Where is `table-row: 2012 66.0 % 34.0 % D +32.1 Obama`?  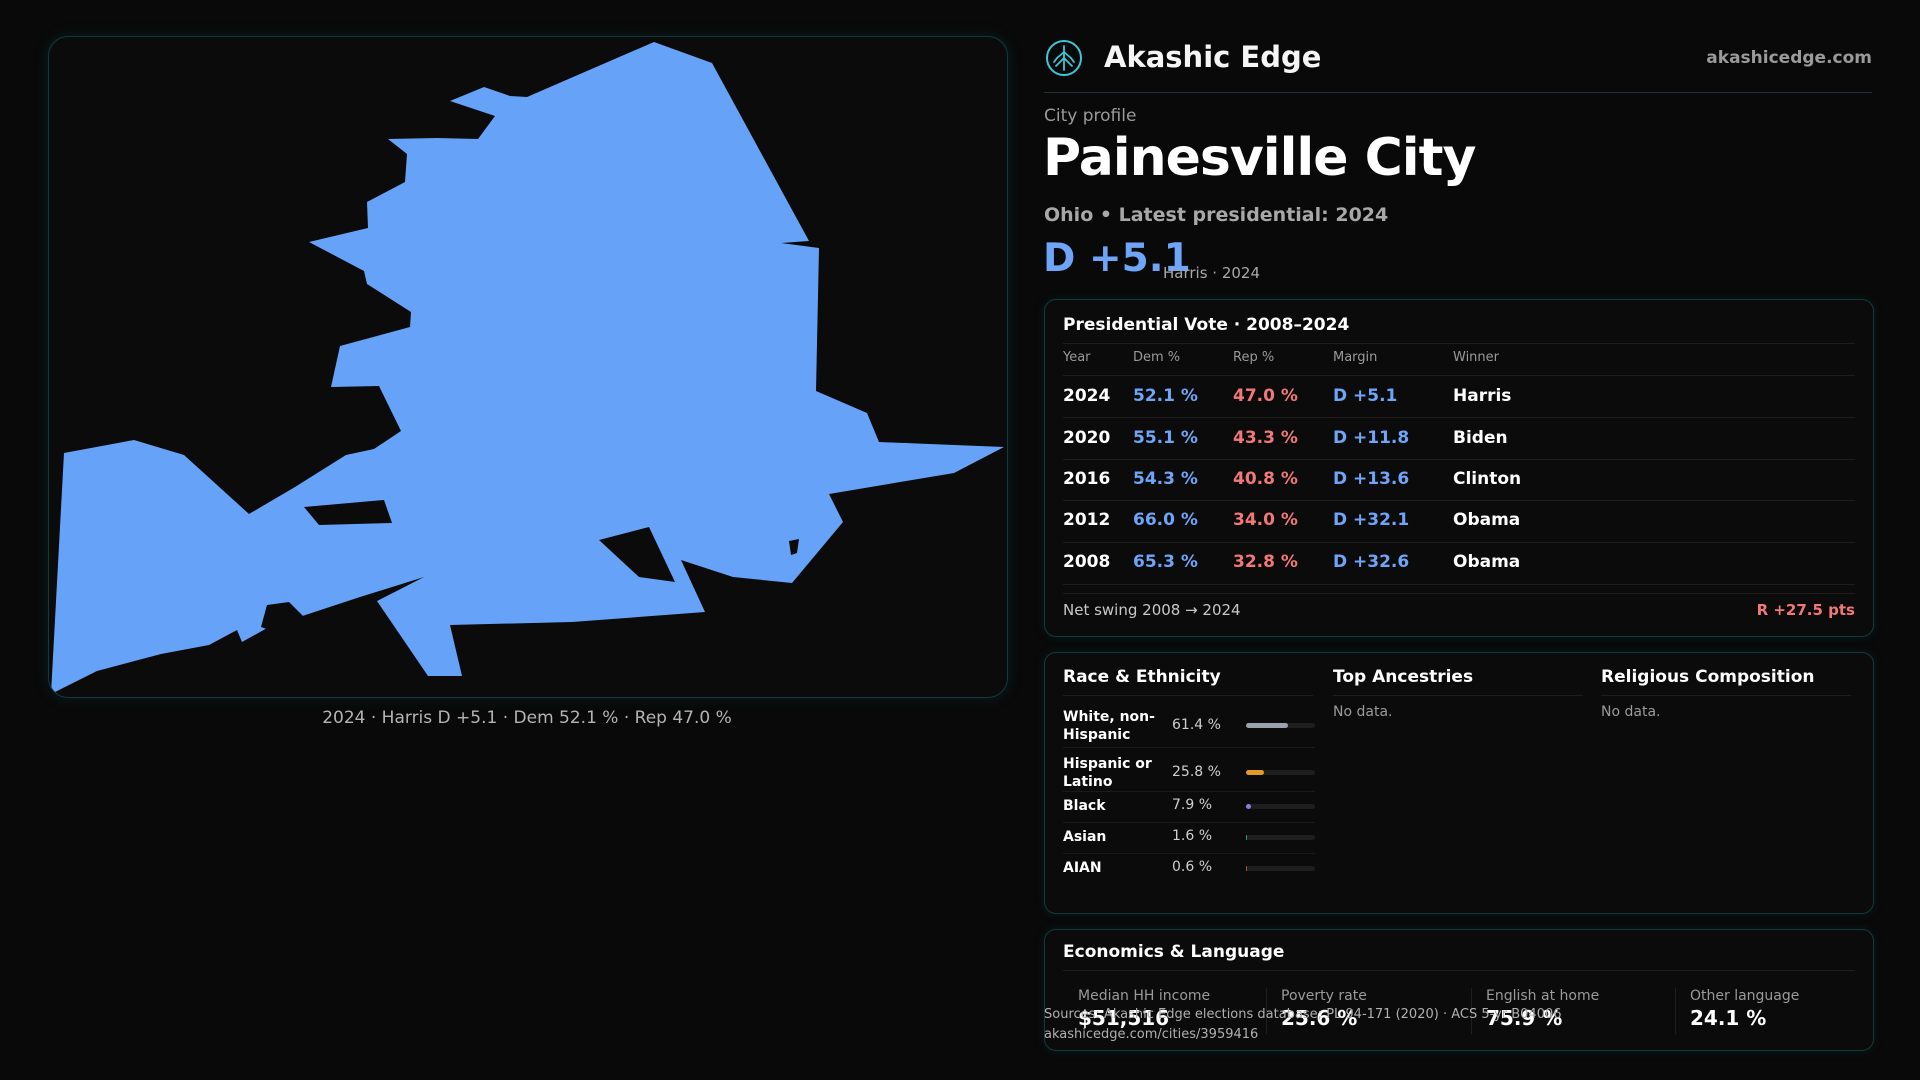
table-row: 2012 66.0 % 34.0 % D +32.1 Obama is located at coordinates (1459, 520).